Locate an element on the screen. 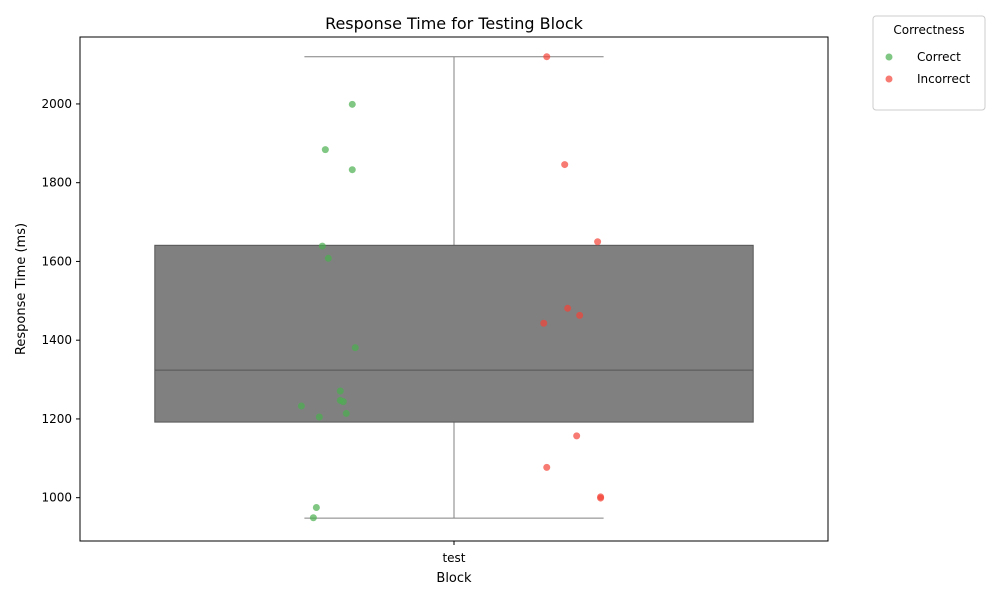 Image resolution: width=1000 pixels, height=600 pixels. y-axis-label: Response Time (ms) is located at coordinates (21, 289).